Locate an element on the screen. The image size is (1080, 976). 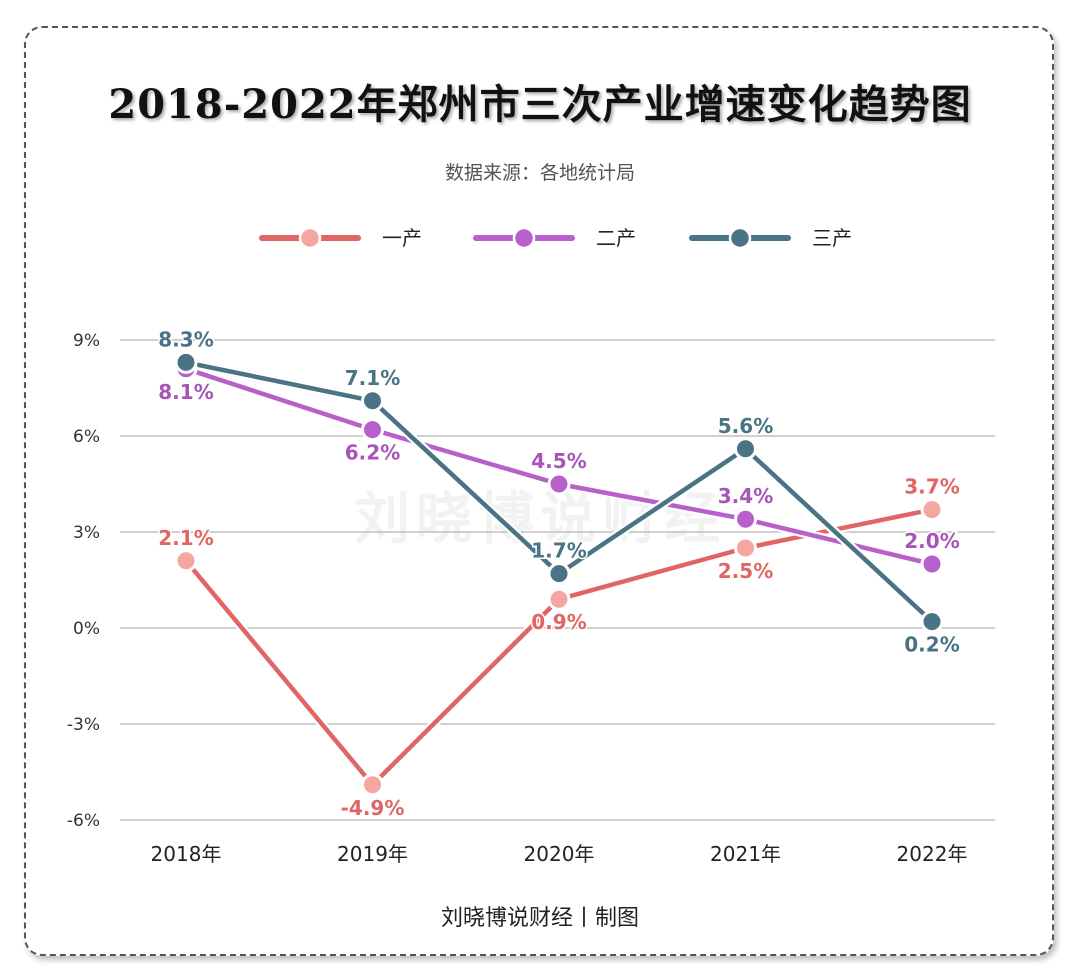
data-label: 0.2% is located at coordinates (931, 645).